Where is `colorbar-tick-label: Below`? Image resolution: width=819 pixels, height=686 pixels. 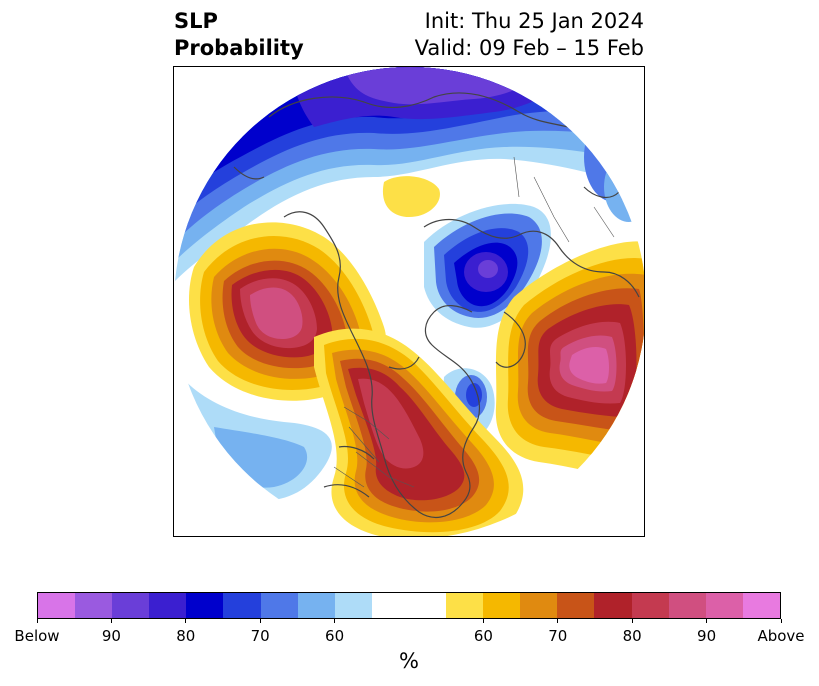 colorbar-tick-label: Below is located at coordinates (37, 636).